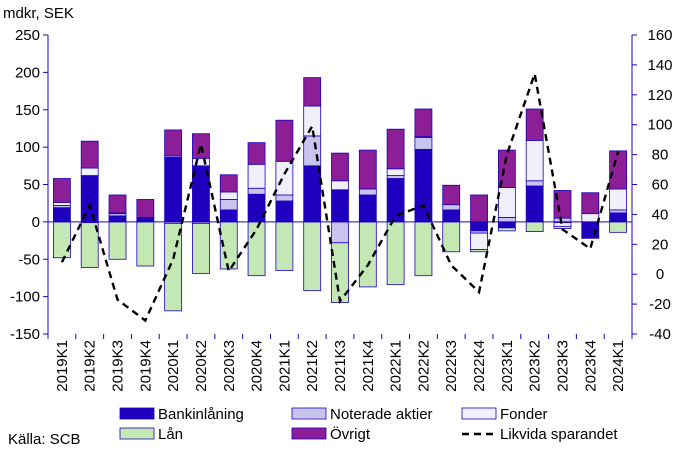 Image resolution: width=680 pixels, height=454 pixels. Describe the element at coordinates (340, 167) in the screenshot. I see `bar-ovrigt-2021K3` at that location.